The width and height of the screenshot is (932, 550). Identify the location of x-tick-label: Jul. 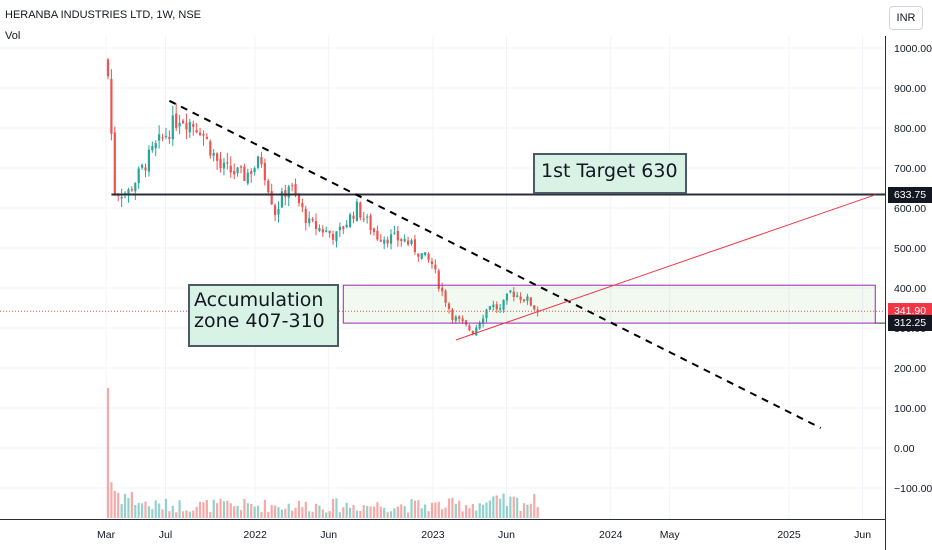
(165, 535).